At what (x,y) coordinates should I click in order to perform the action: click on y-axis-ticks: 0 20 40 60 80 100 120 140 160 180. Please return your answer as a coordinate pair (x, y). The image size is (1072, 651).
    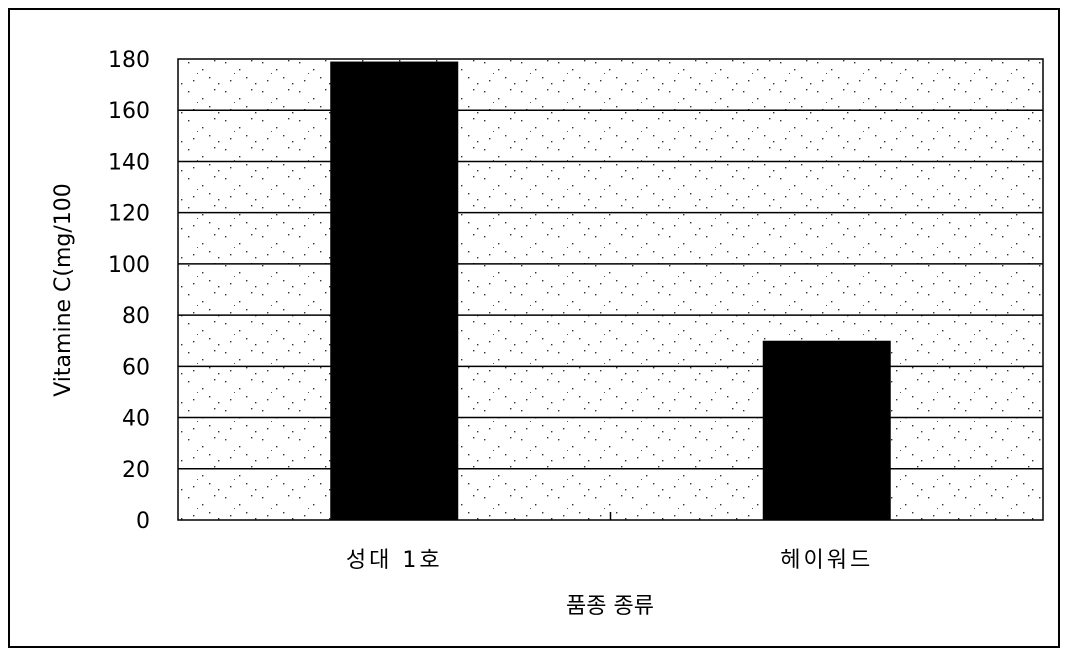
    Looking at the image, I should click on (129, 291).